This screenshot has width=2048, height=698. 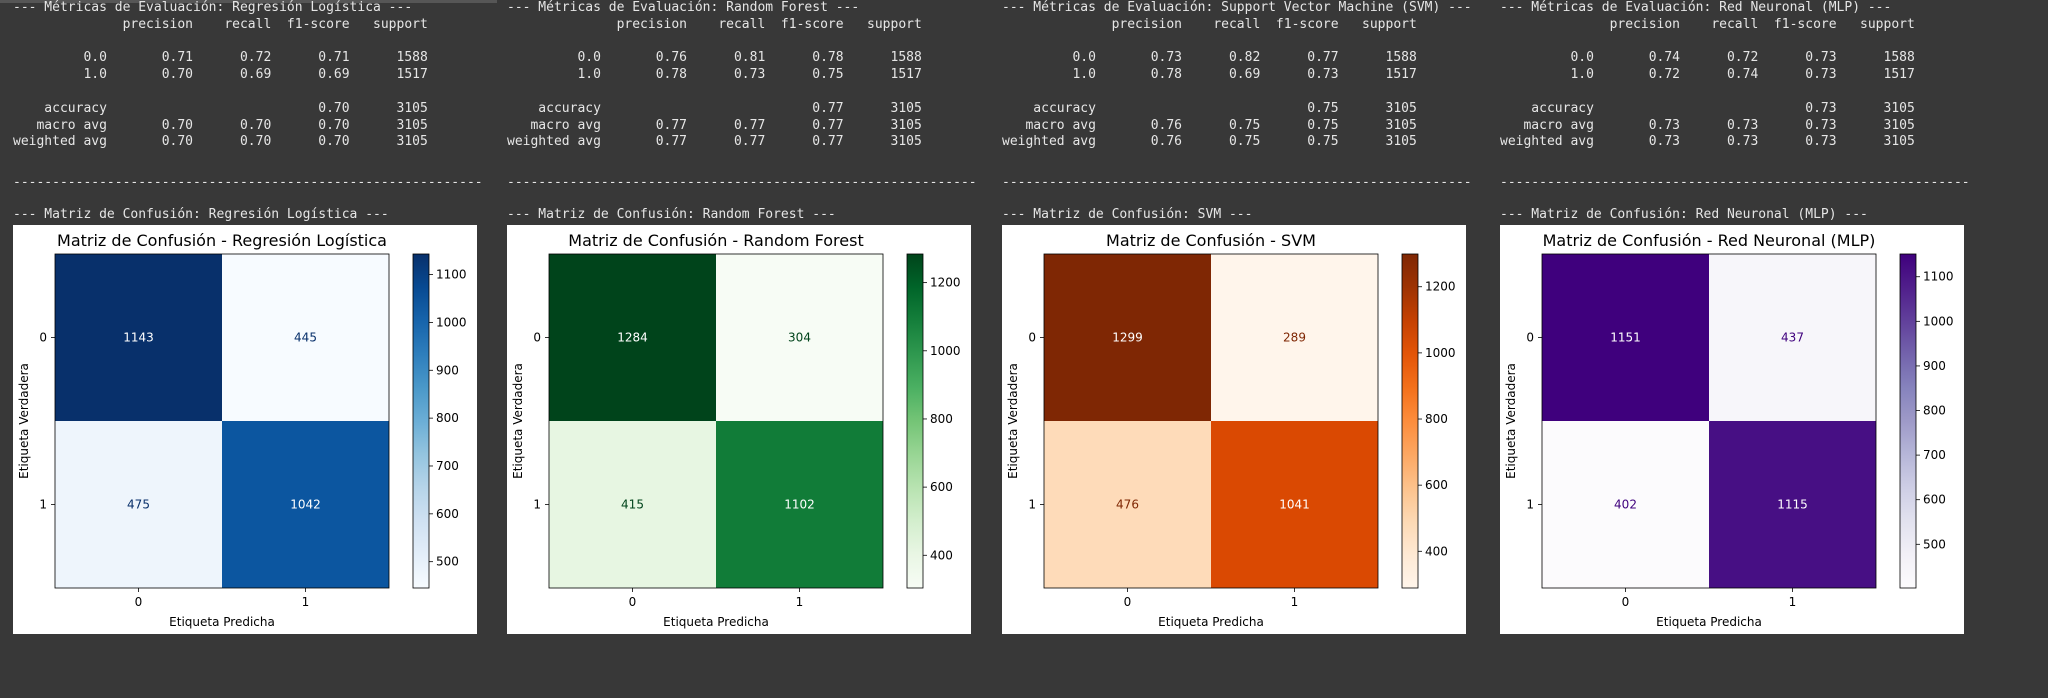 What do you see at coordinates (1934, 455) in the screenshot?
I see `colorbar-tick-label: 700` at bounding box center [1934, 455].